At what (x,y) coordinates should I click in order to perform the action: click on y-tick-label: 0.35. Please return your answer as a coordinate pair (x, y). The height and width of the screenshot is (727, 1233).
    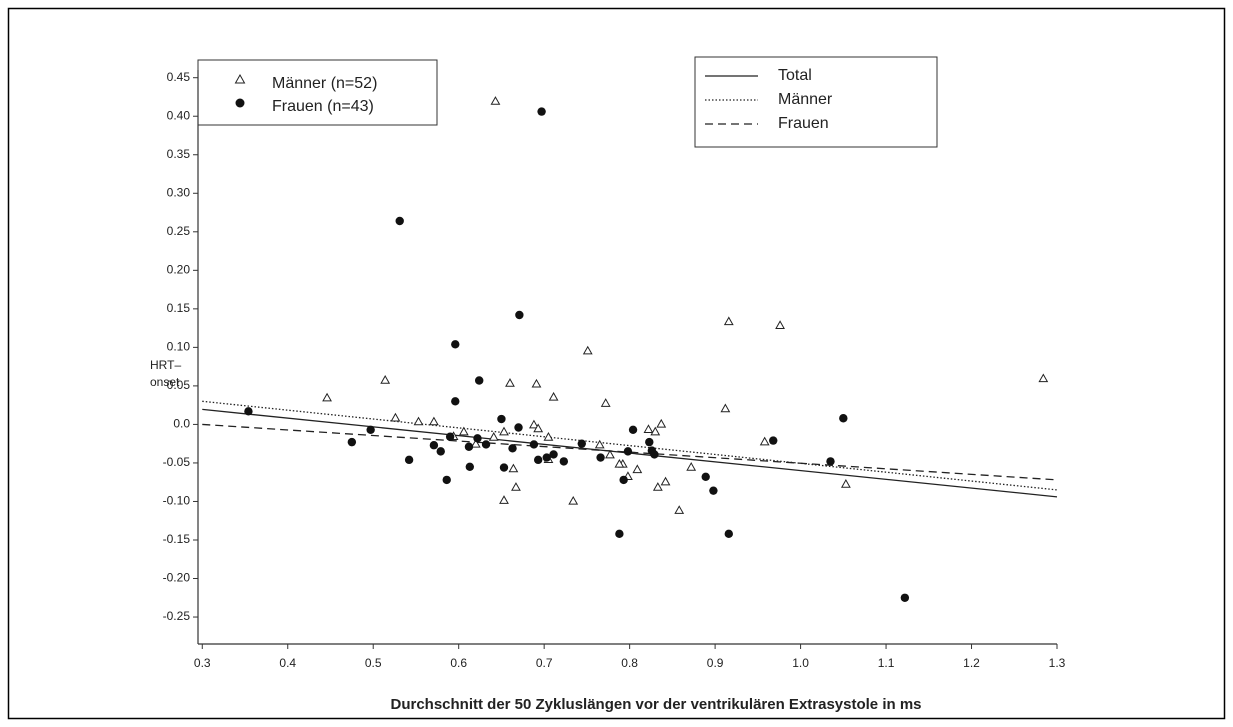
    Looking at the image, I should click on (179, 154).